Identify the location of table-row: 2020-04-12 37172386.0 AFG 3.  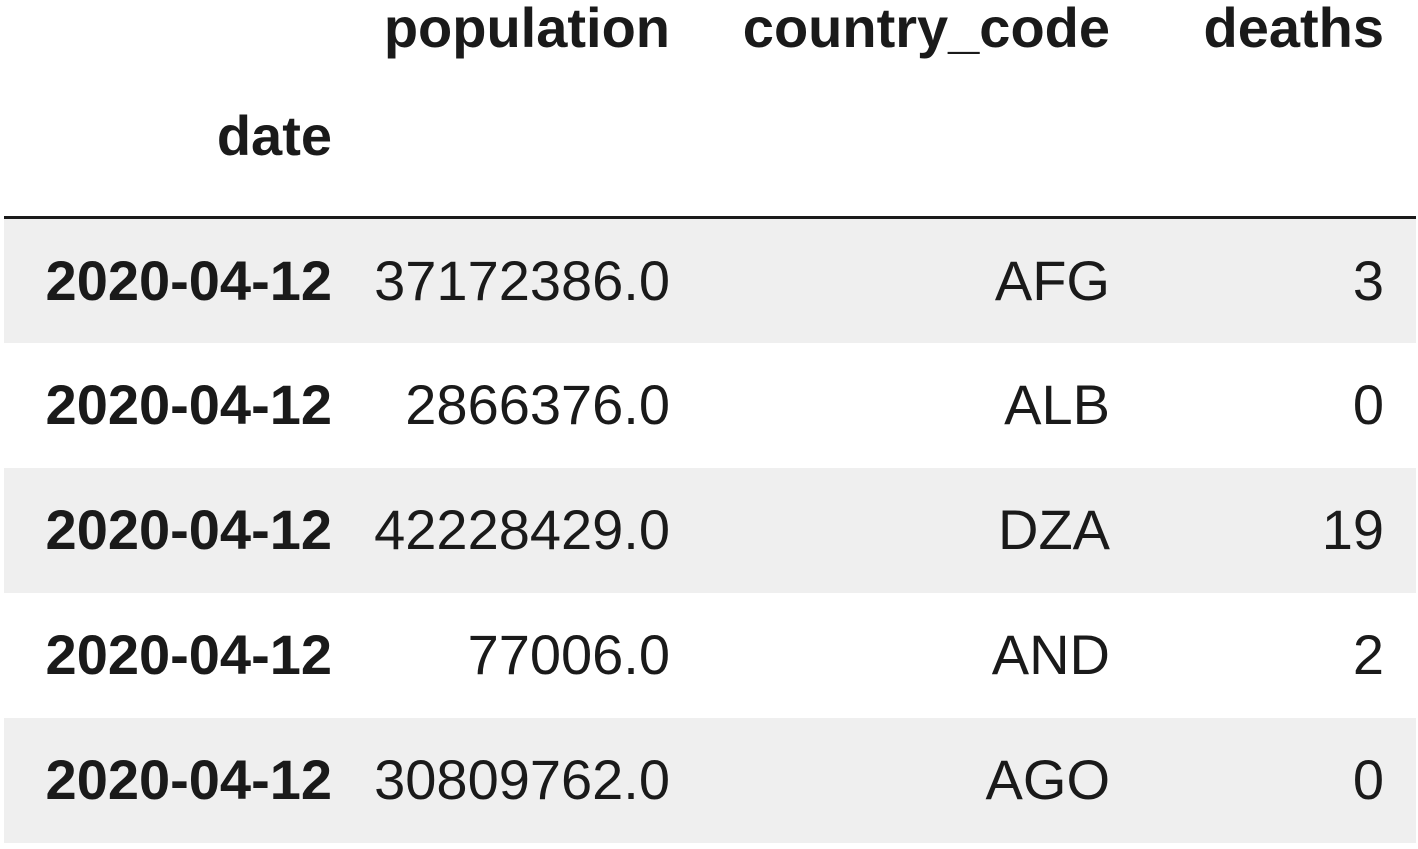
(710, 280).